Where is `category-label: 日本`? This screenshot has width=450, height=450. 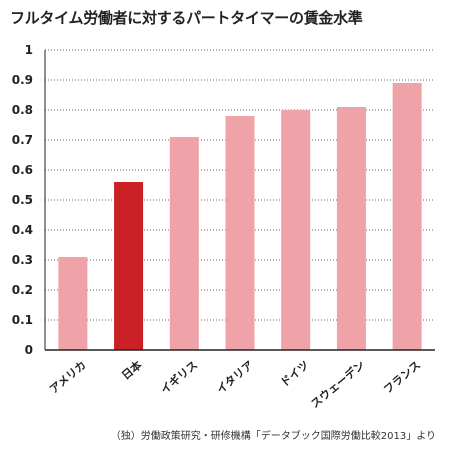
category-label: 日本 is located at coordinates (132, 370).